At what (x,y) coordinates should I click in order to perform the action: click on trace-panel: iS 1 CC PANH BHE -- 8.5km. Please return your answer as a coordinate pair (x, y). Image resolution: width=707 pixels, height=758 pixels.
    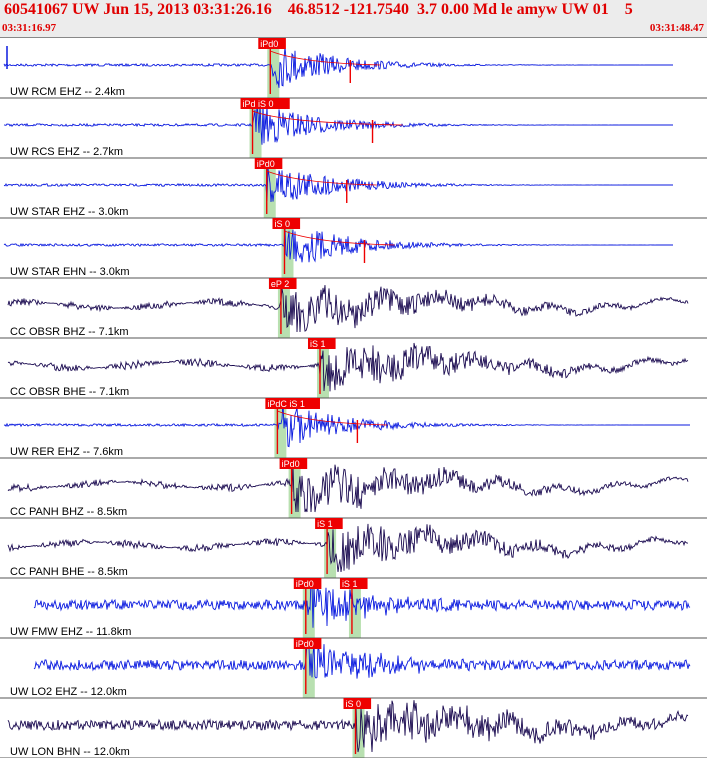
    Looking at the image, I should click on (353, 548).